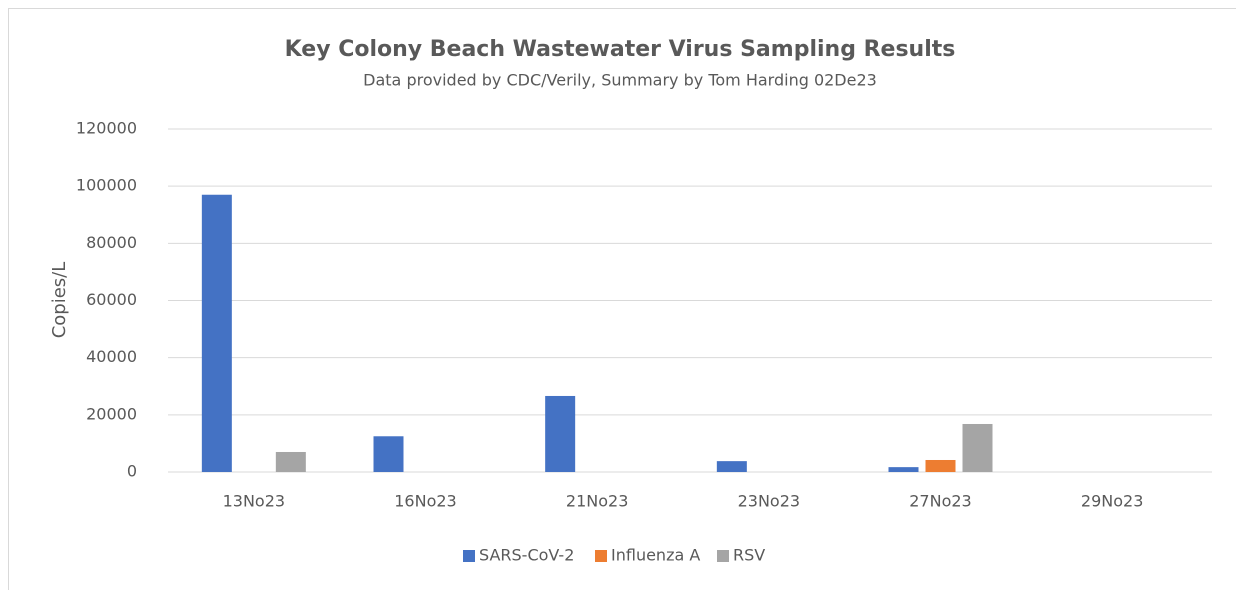 The width and height of the screenshot is (1236, 590). What do you see at coordinates (940, 501) in the screenshot?
I see `x-tick-label: 27No23` at bounding box center [940, 501].